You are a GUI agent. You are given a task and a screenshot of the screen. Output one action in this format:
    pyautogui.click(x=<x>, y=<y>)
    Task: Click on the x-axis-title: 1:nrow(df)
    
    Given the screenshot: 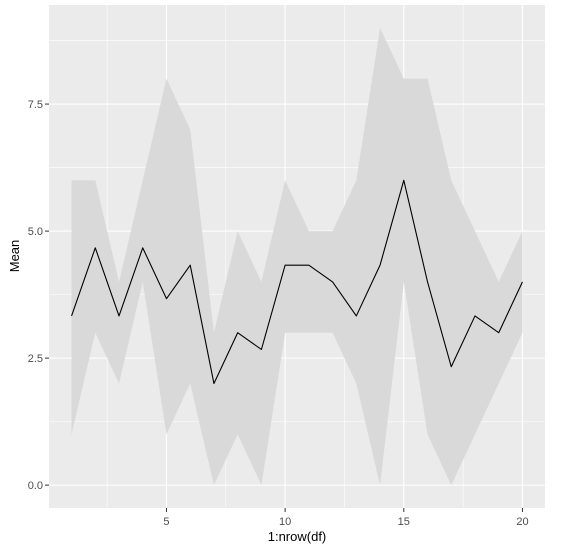 What is the action you would take?
    pyautogui.click(x=297, y=536)
    